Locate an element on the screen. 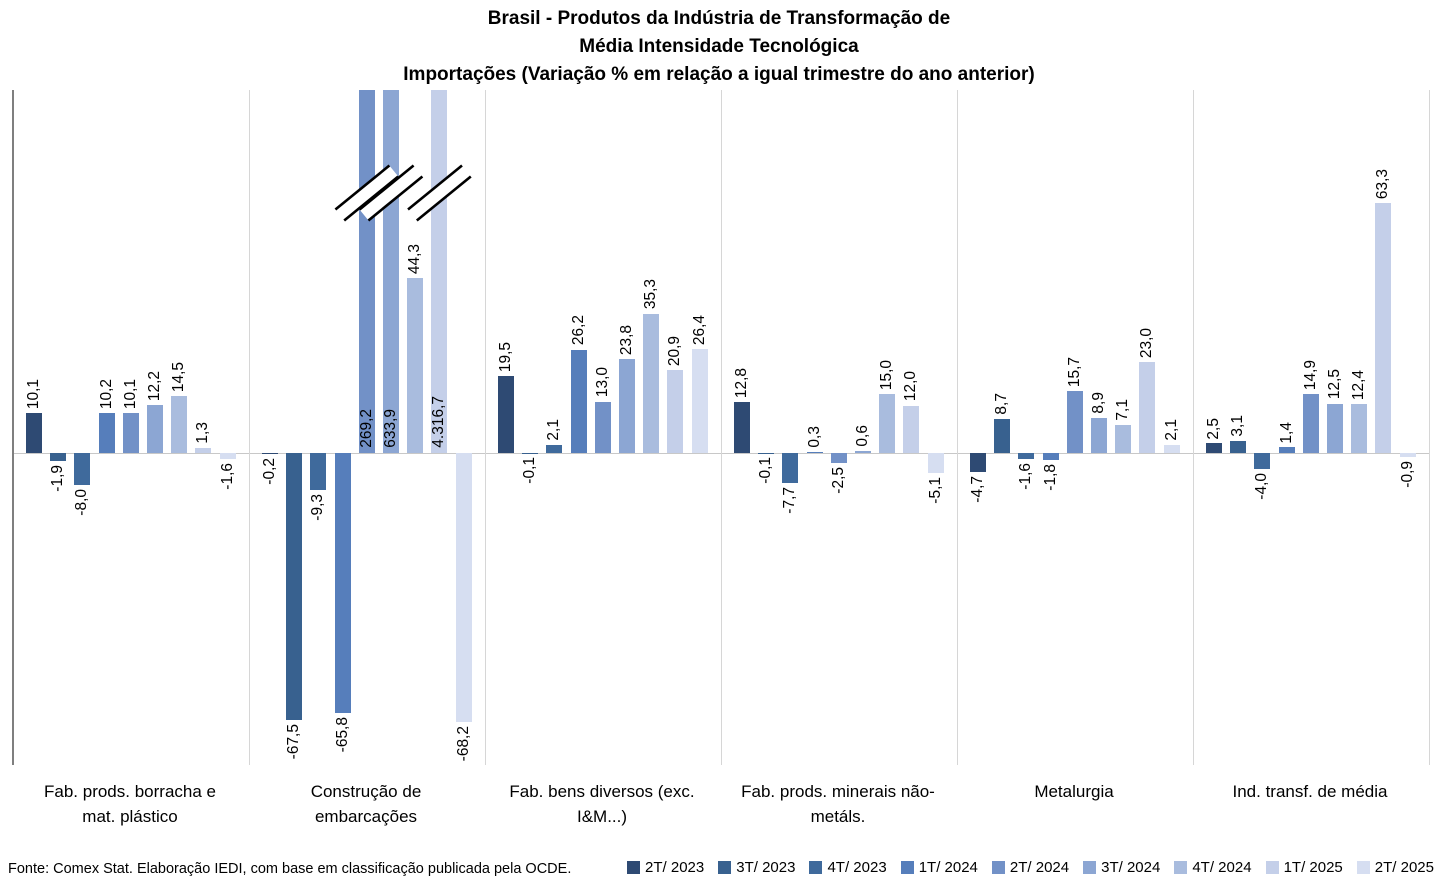  value-label: 14,5 is located at coordinates (179, 376).